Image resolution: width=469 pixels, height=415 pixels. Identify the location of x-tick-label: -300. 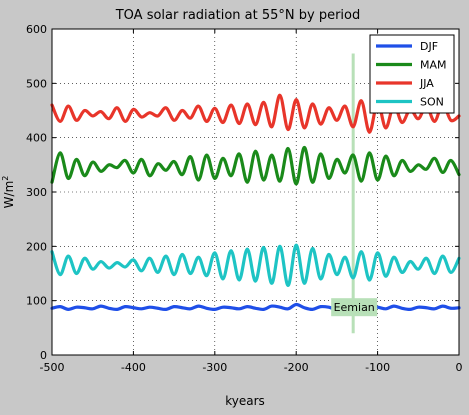
(214, 367).